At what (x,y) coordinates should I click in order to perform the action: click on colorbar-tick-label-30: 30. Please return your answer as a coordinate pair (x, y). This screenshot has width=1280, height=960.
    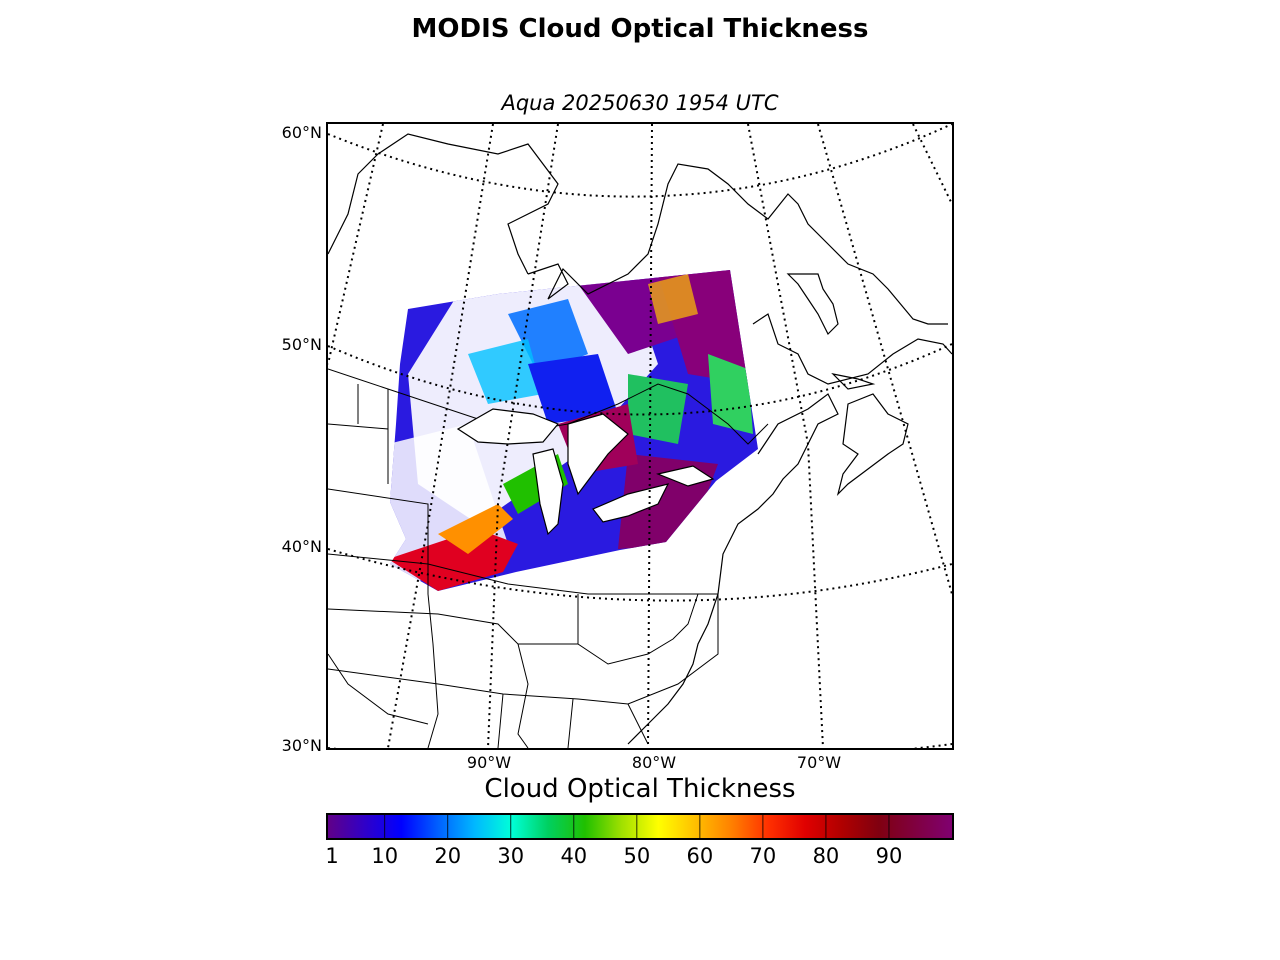
    Looking at the image, I should click on (511, 856).